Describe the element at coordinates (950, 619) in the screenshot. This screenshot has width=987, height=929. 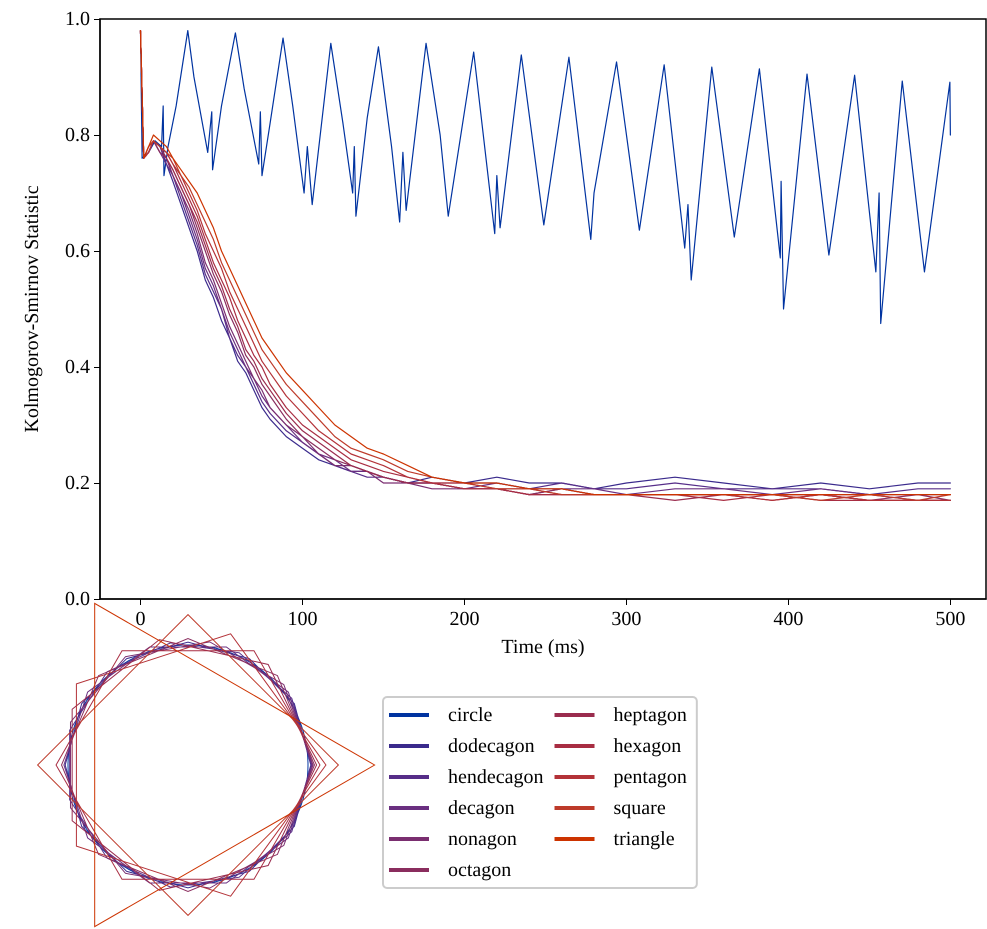
I see `x-tick-label: 500` at that location.